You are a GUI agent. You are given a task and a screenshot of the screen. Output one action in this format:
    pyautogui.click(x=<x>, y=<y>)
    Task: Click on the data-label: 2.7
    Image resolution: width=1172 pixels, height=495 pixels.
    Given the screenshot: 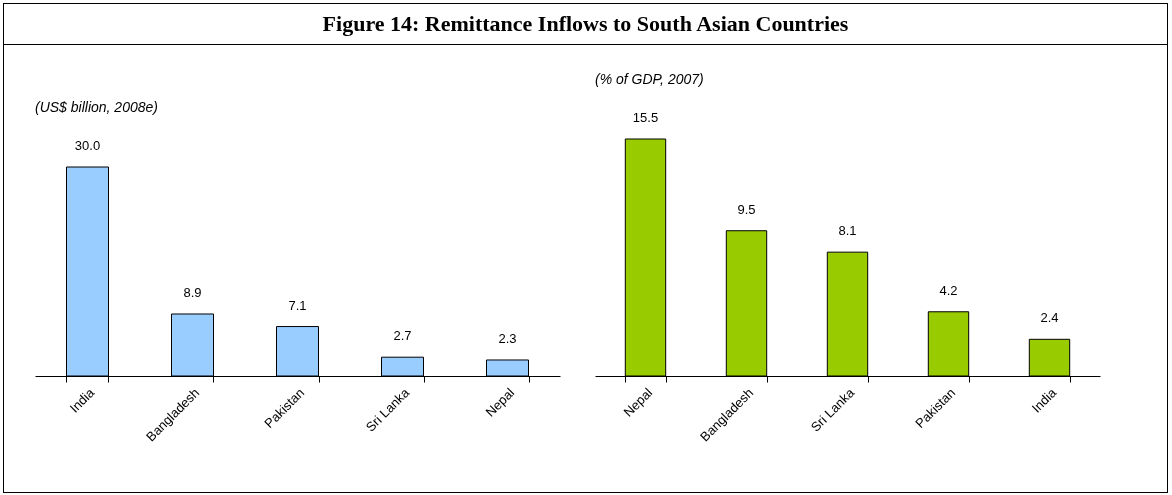 What is the action you would take?
    pyautogui.click(x=402, y=336)
    